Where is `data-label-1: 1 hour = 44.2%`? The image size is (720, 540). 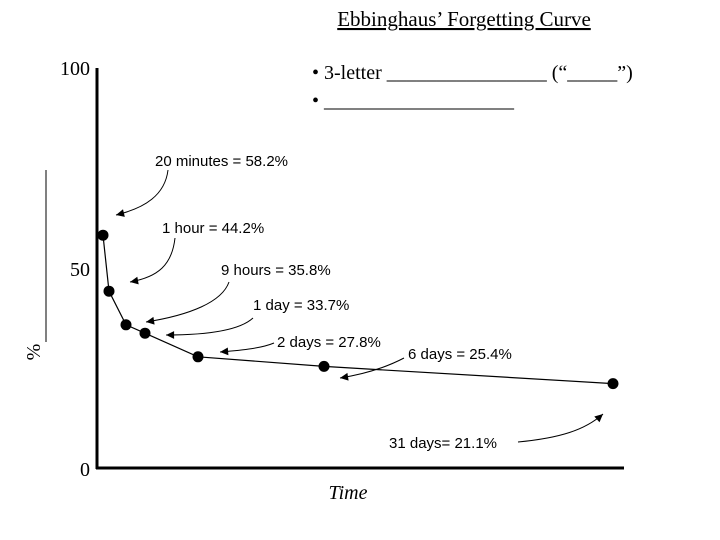 data-label-1: 1 hour = 44.2% is located at coordinates (213, 228).